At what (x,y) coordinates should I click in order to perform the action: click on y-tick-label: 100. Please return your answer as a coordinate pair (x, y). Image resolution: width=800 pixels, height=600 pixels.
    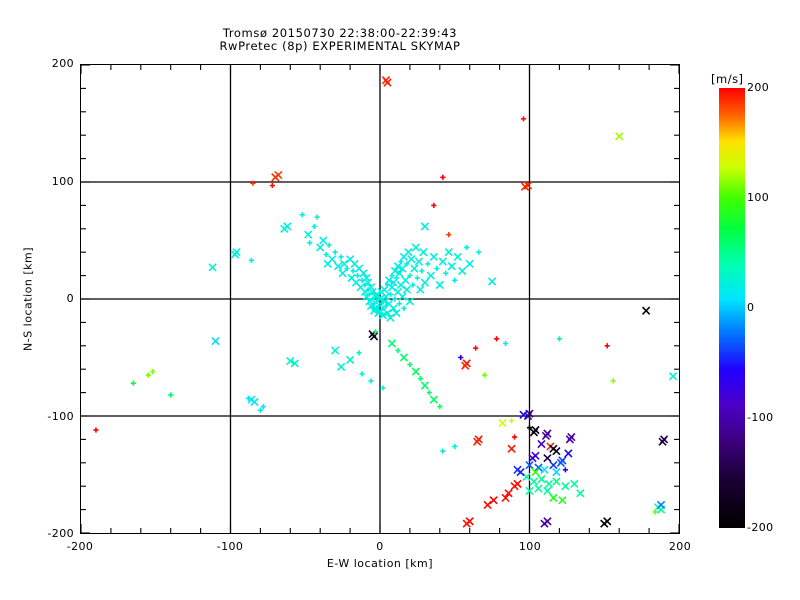
    Looking at the image, I should click on (62, 181).